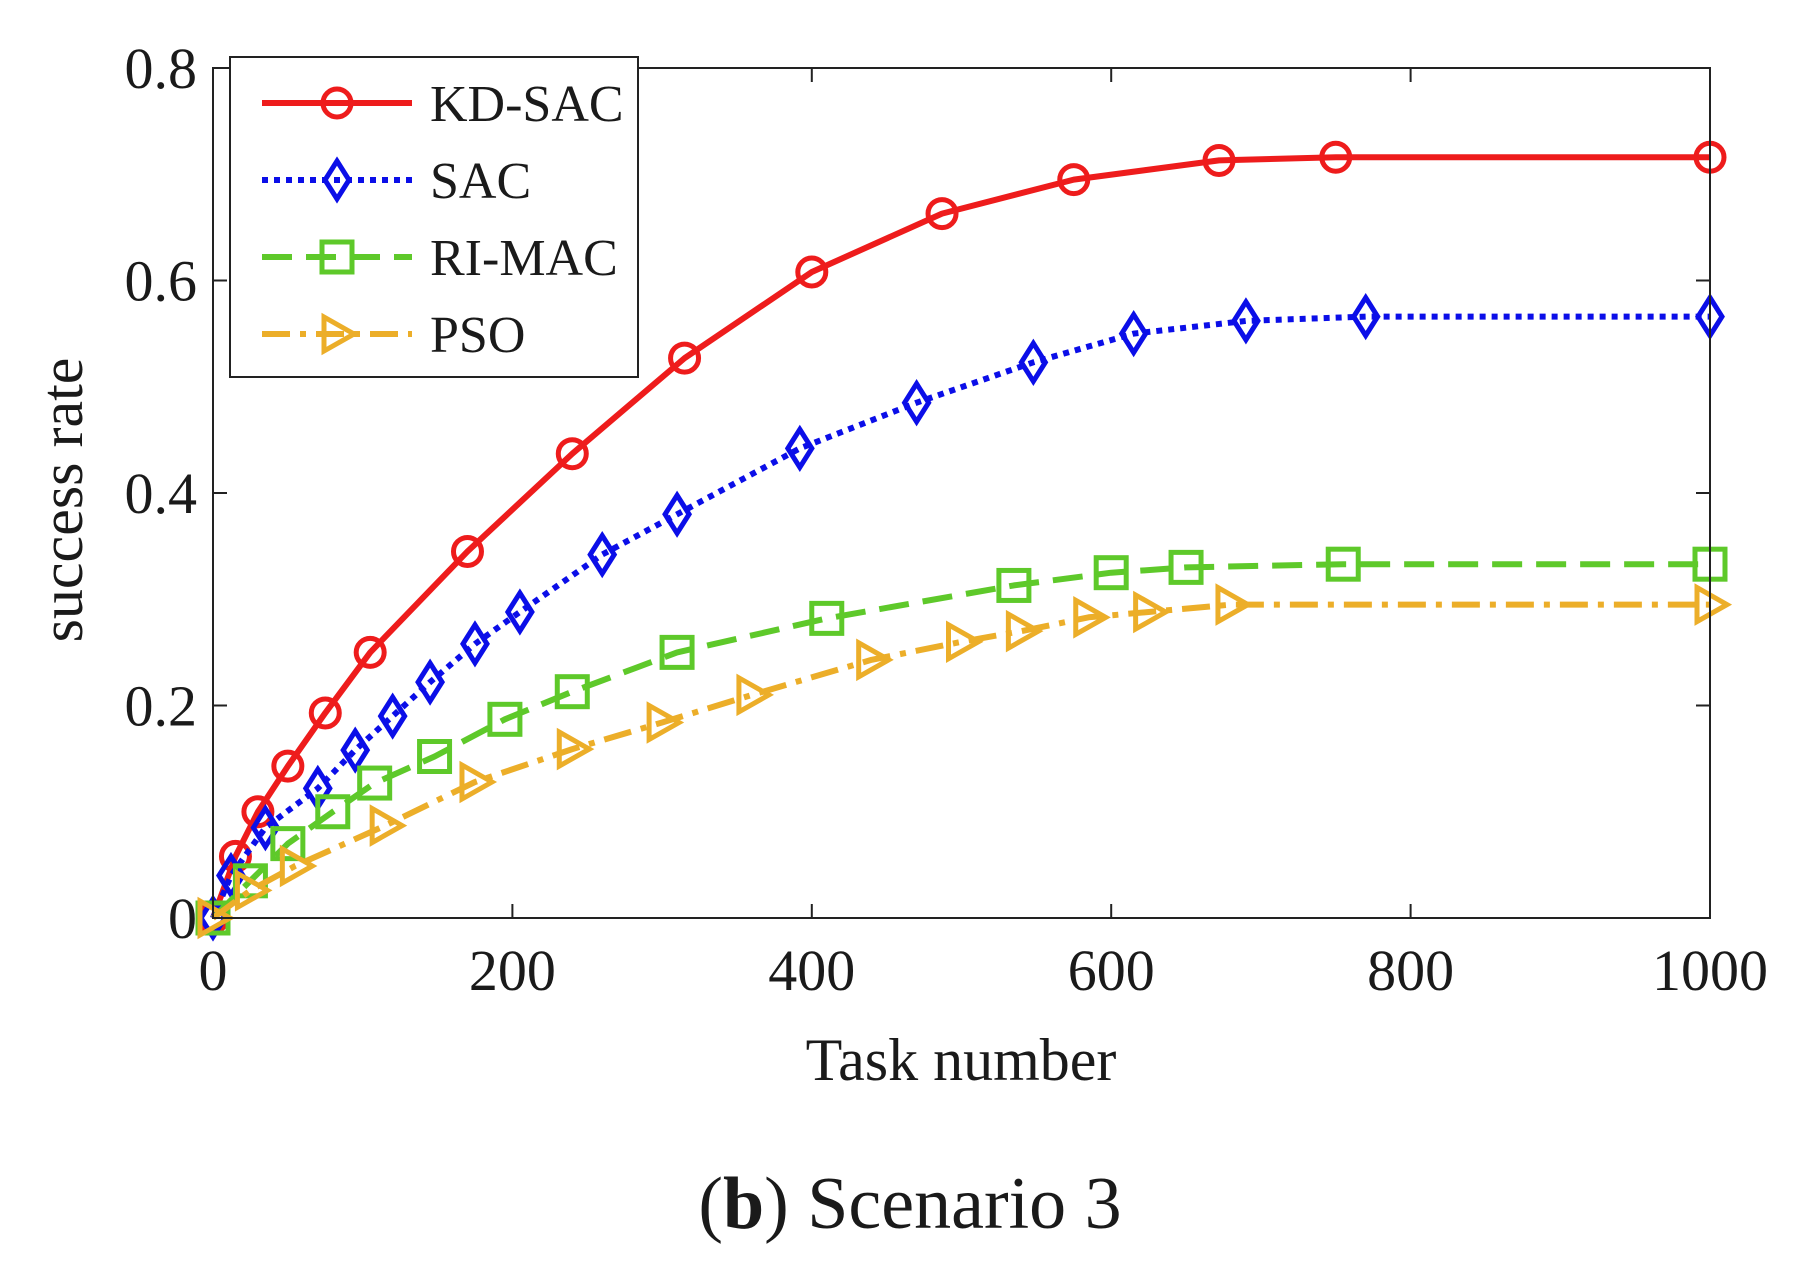  Describe the element at coordinates (1710, 970) in the screenshot. I see `x-tick-label: 1000` at that location.